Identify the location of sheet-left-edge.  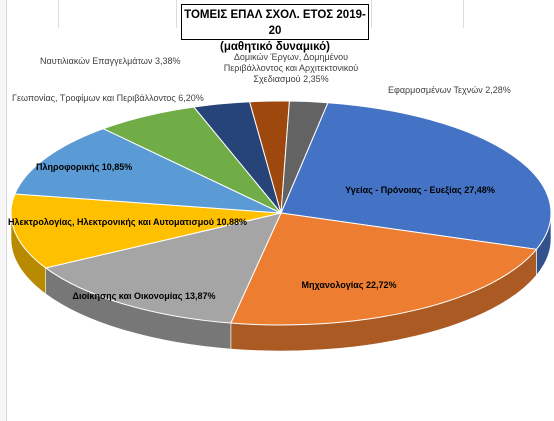
(3, 210).